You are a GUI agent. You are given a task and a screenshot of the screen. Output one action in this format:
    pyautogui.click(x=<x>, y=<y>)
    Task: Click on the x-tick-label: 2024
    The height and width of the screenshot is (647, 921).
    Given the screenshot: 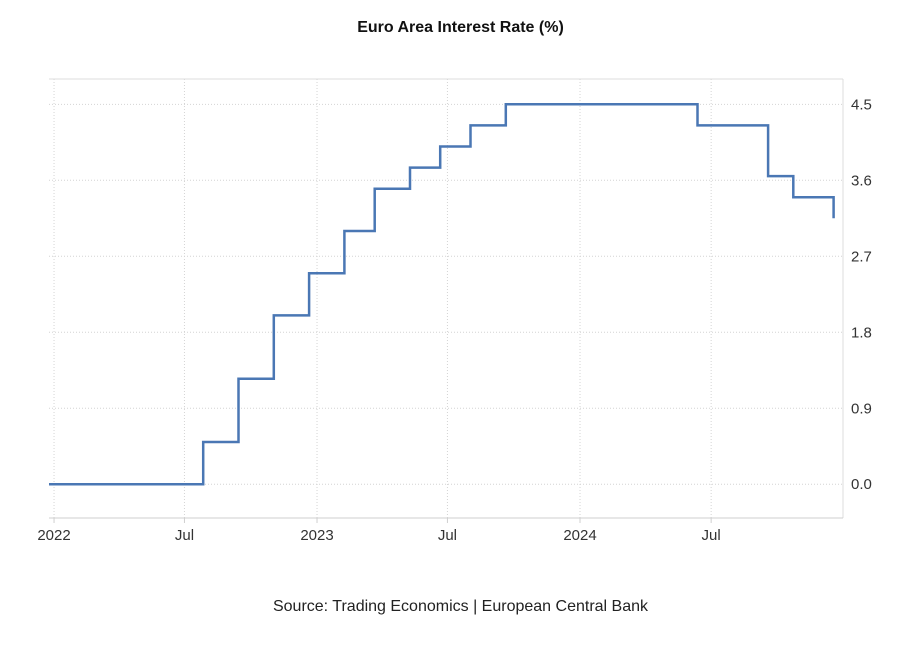 What is the action you would take?
    pyautogui.click(x=579, y=535)
    